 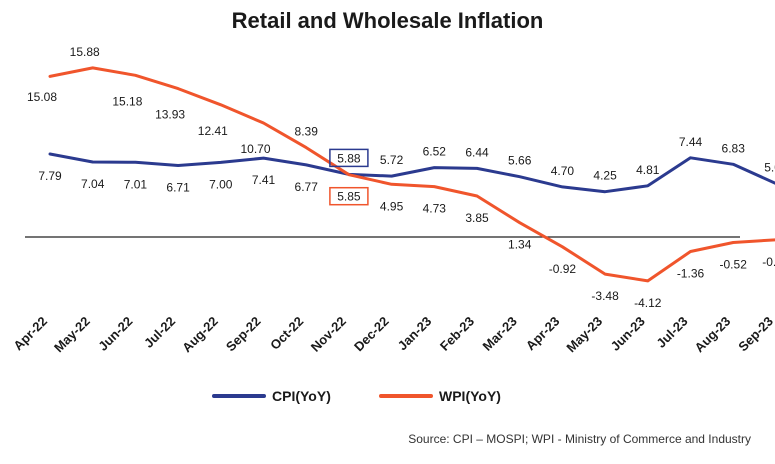 I want to click on x-tick-feb-23: Feb-23, so click(x=457, y=334).